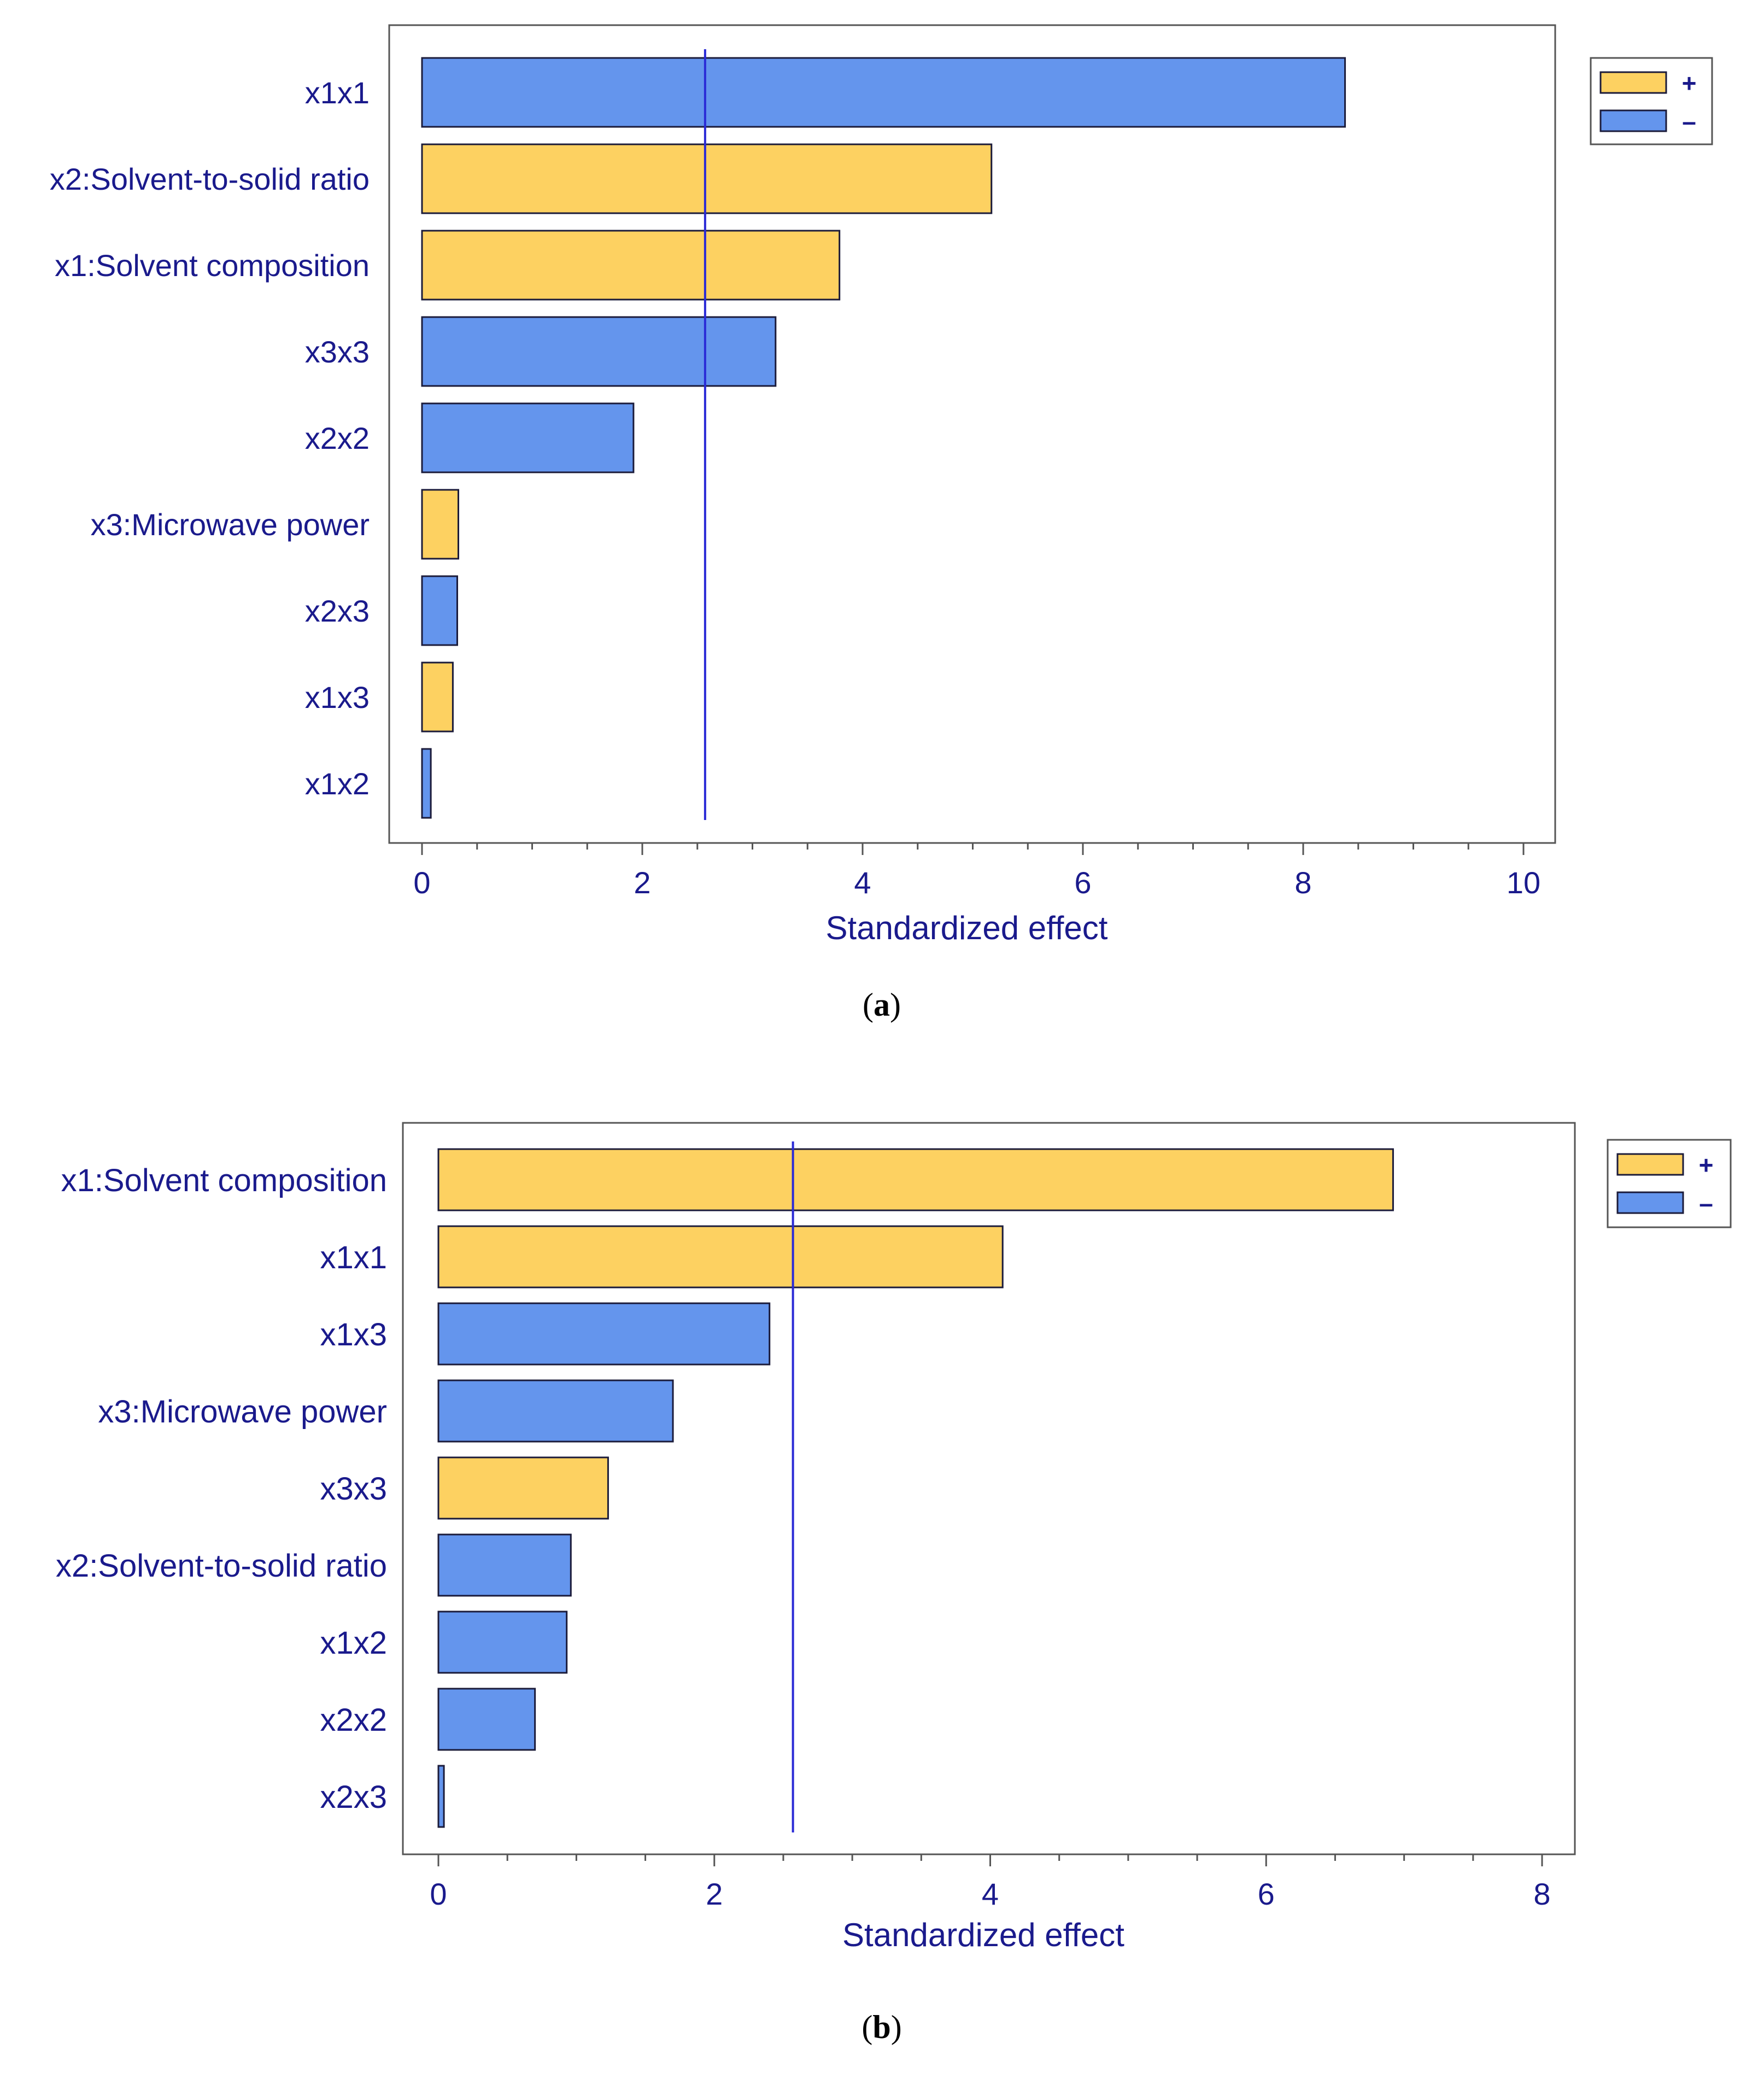  I want to click on panel-label: (b), so click(881, 2027).